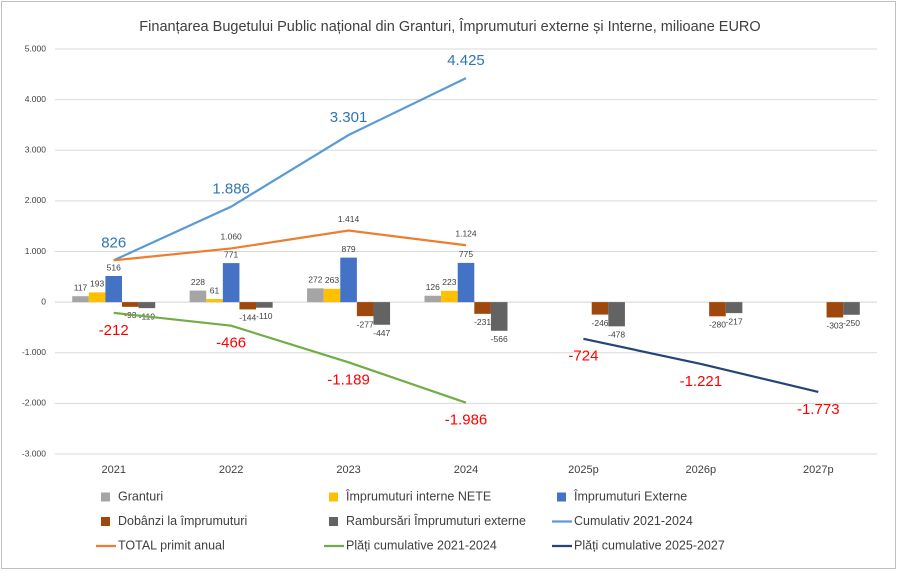 Image resolution: width=898 pixels, height=571 pixels. What do you see at coordinates (113, 470) in the screenshot?
I see `x-tick-label: 2021` at bounding box center [113, 470].